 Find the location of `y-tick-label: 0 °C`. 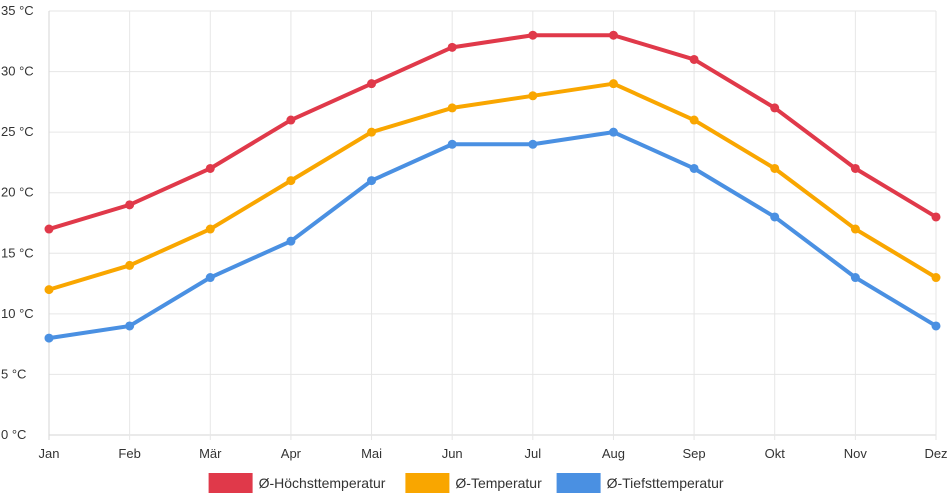

y-tick-label: 0 °C is located at coordinates (13, 434).